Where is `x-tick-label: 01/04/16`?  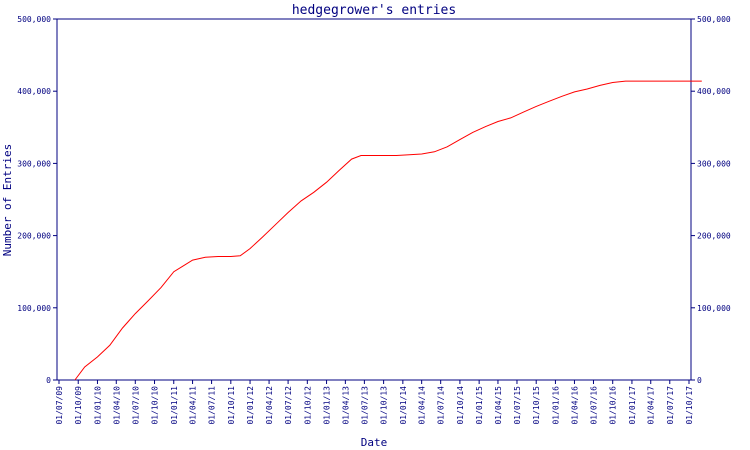
x-tick-label: 01/04/16 is located at coordinates (574, 405).